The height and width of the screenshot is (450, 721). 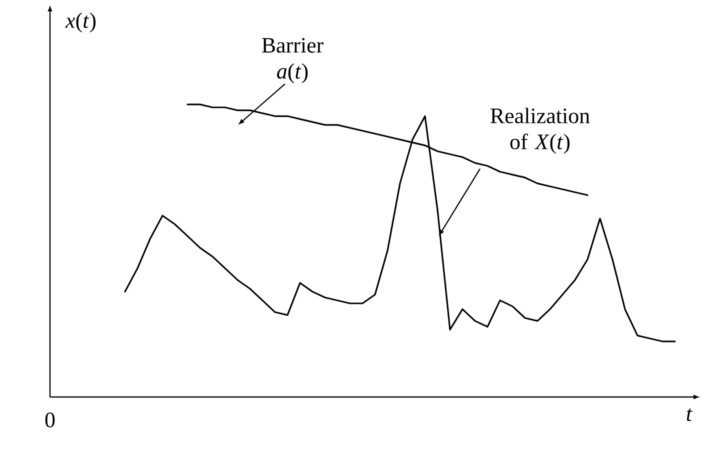 What do you see at coordinates (689, 415) in the screenshot?
I see `x-axis-title: t` at bounding box center [689, 415].